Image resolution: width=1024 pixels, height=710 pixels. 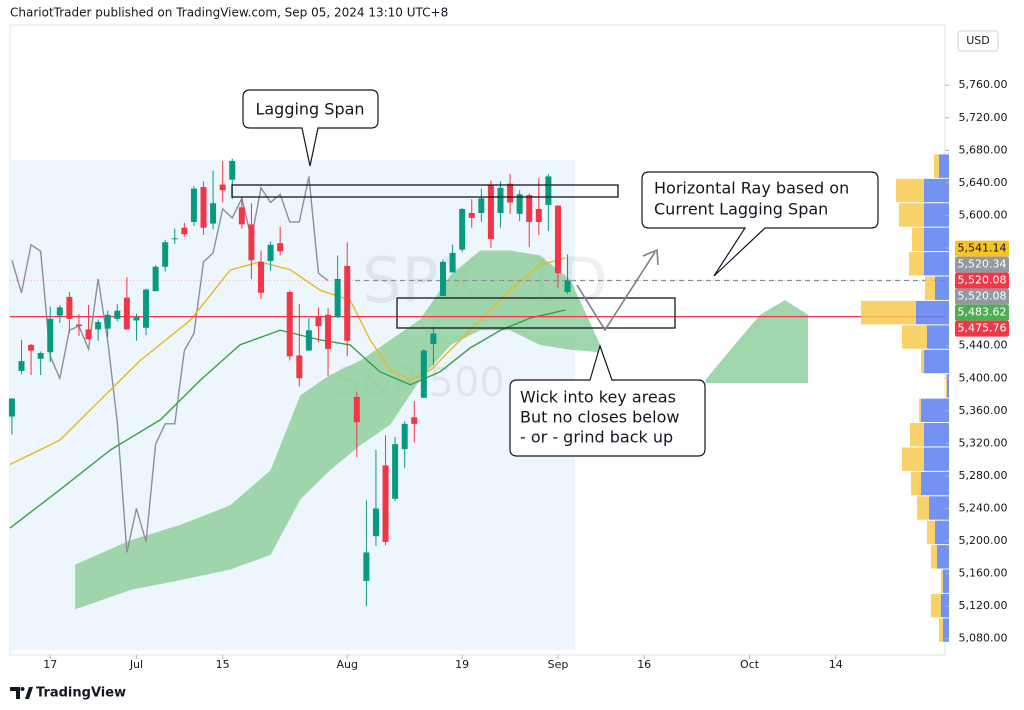 I want to click on y-tick-label: 5,600.00, so click(x=983, y=214).